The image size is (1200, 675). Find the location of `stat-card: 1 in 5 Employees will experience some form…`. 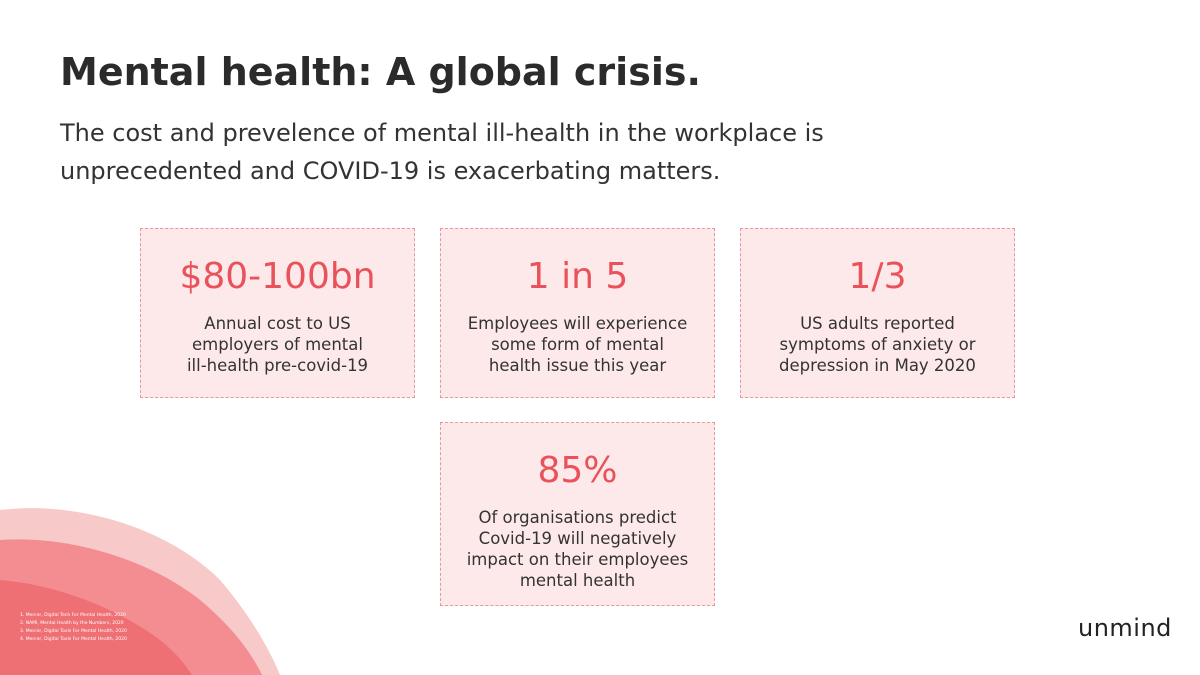

stat-card: 1 in 5 Employees will experience some form… is located at coordinates (577, 313).